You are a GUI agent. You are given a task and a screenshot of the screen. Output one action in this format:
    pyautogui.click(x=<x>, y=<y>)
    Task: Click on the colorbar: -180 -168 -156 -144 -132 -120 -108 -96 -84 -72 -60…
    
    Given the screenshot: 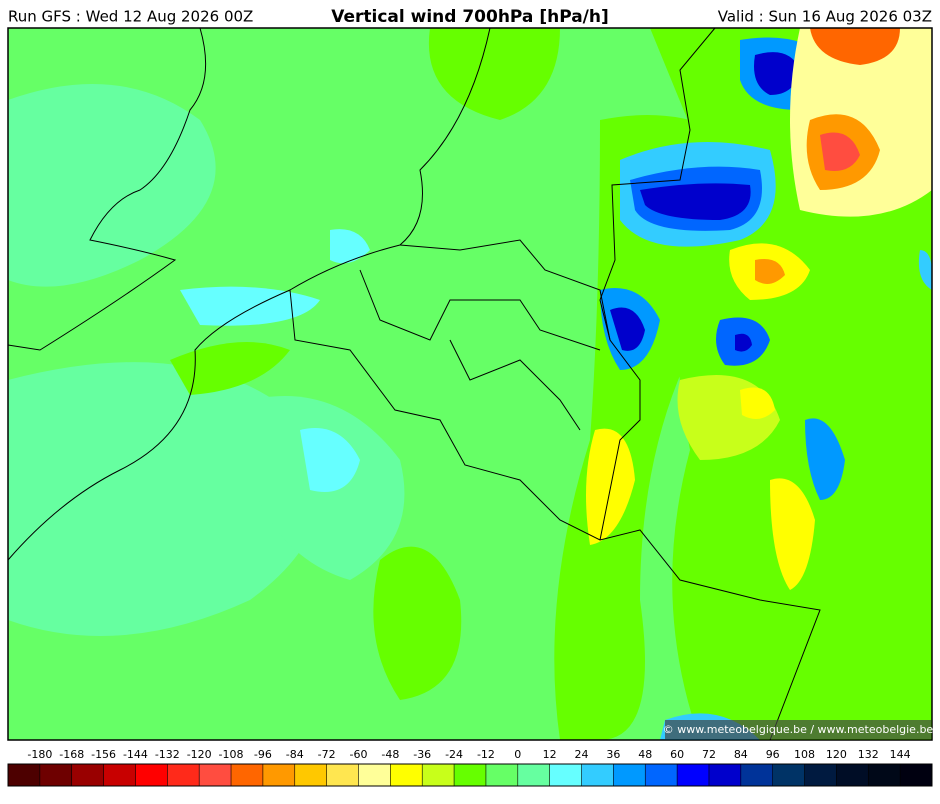 What is the action you would take?
    pyautogui.click(x=470, y=767)
    